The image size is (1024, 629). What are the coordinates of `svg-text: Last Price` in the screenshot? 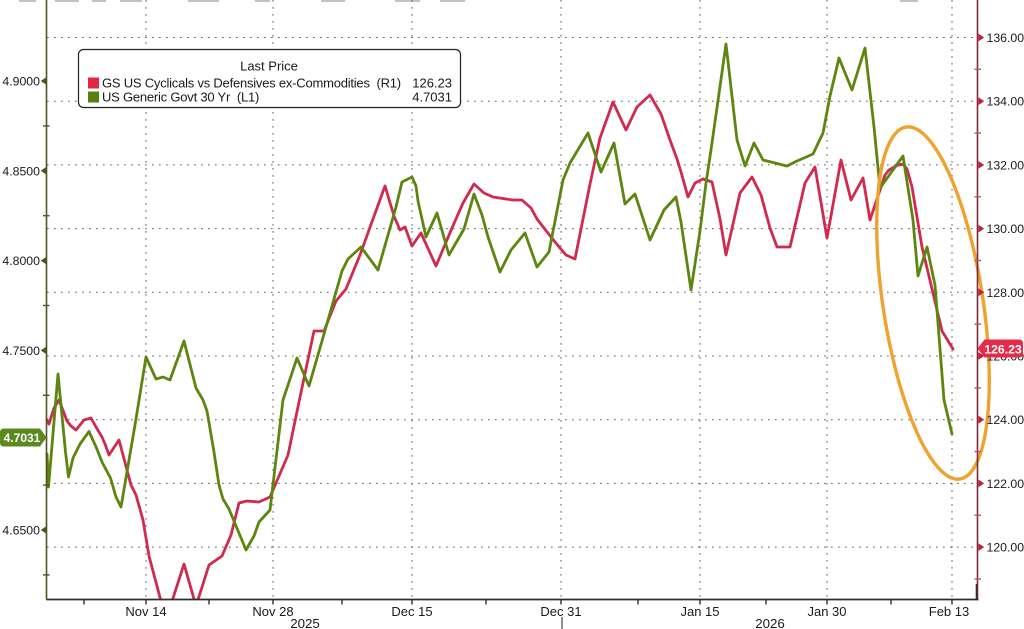 It's located at (269, 66).